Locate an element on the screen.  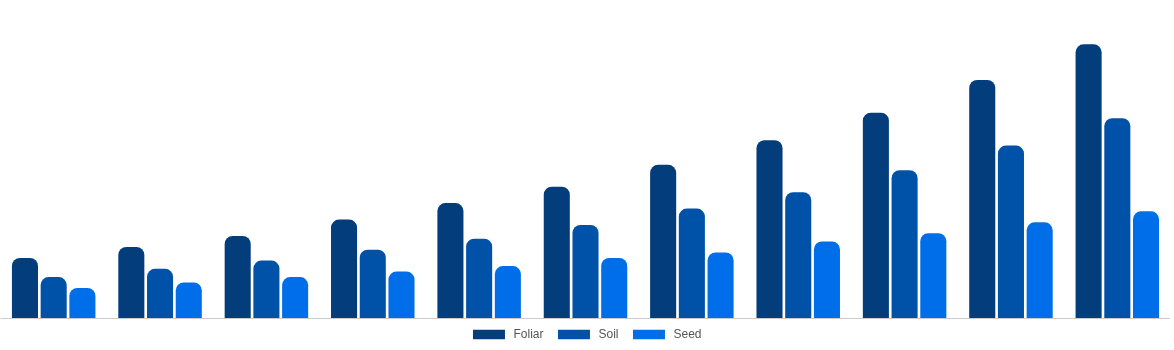
legend-label: Foliar is located at coordinates (528, 334).